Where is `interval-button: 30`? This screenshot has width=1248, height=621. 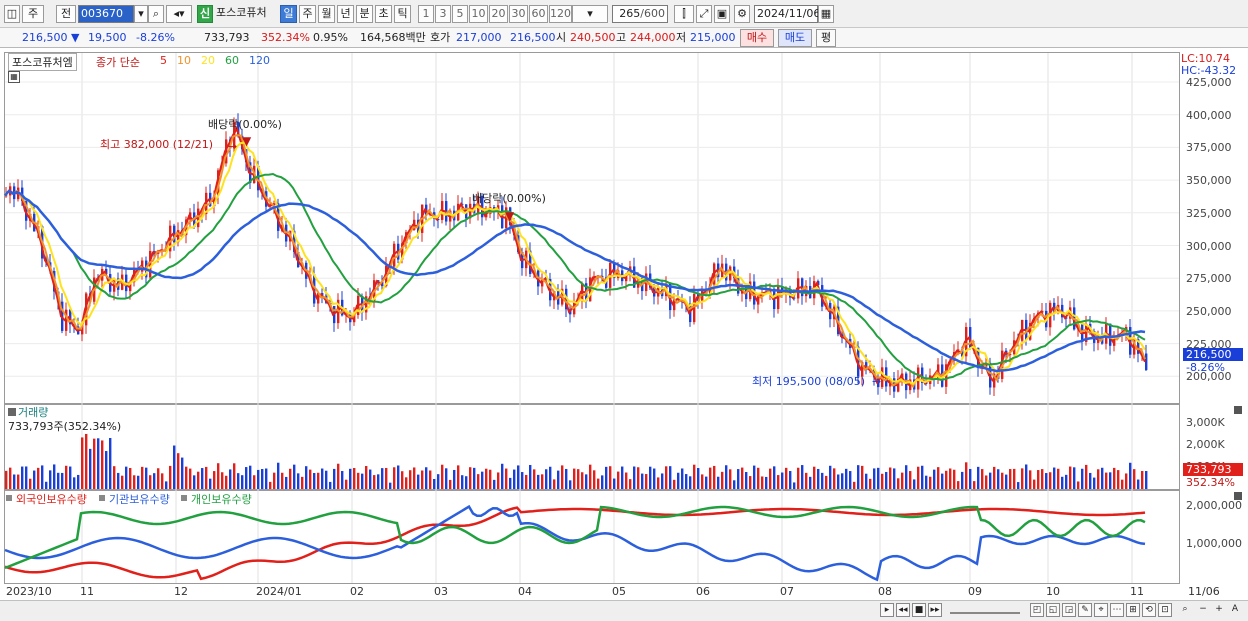 interval-button: 30 is located at coordinates (518, 14).